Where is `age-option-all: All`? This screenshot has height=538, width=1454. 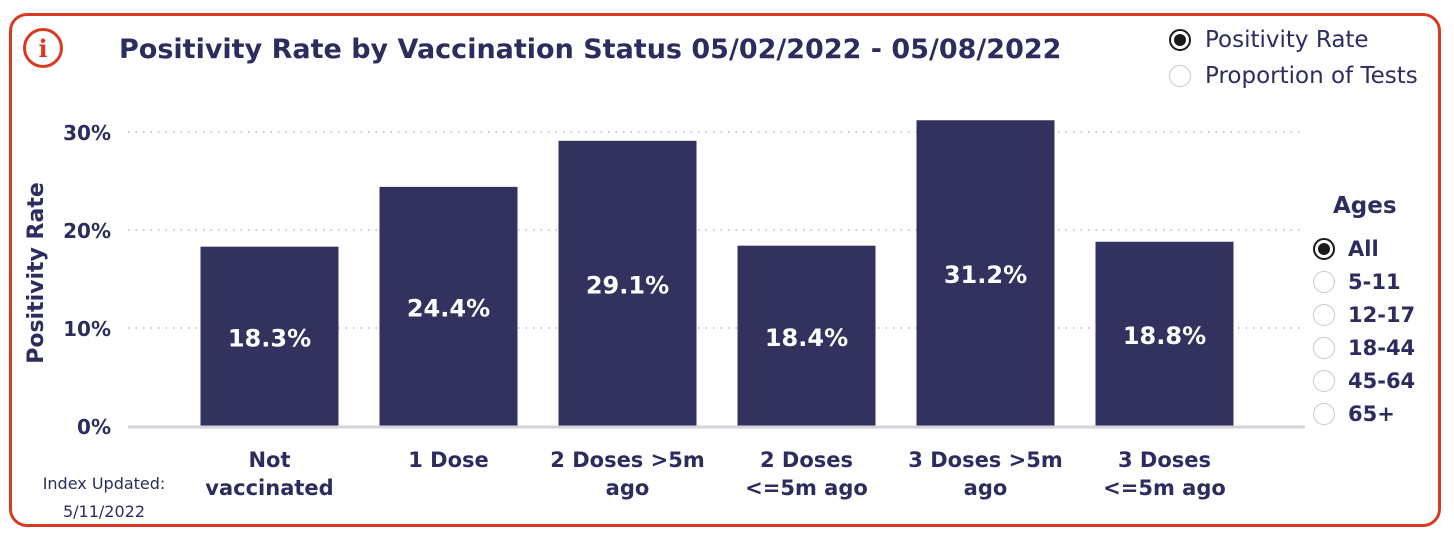
age-option-all: All is located at coordinates (1346, 249).